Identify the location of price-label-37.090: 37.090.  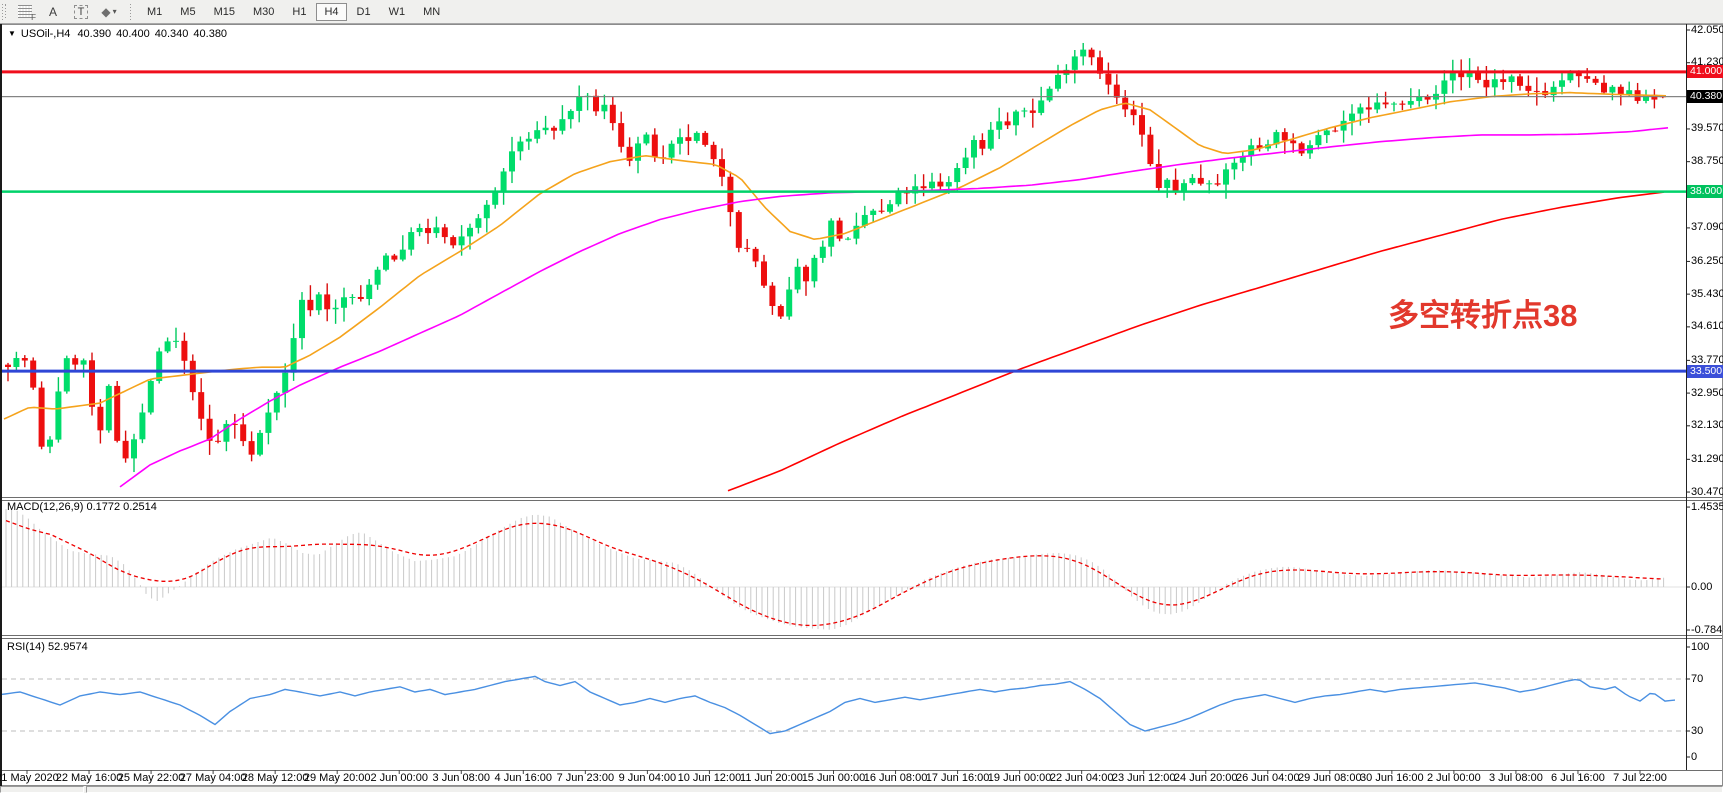
(1707, 227).